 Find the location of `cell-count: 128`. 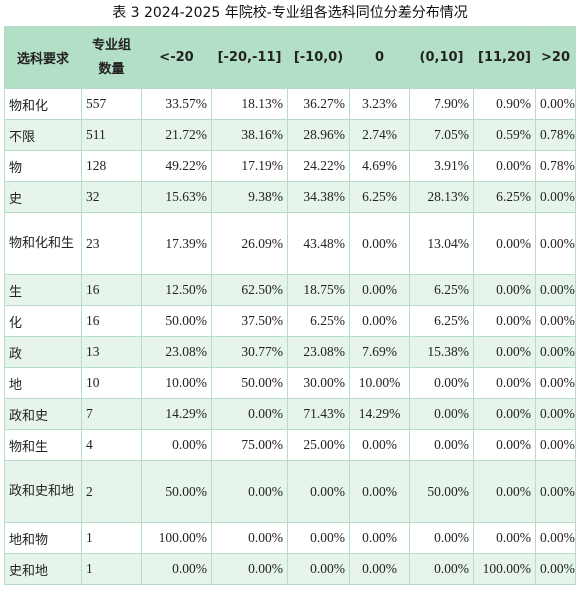

cell-count: 128 is located at coordinates (111, 166).